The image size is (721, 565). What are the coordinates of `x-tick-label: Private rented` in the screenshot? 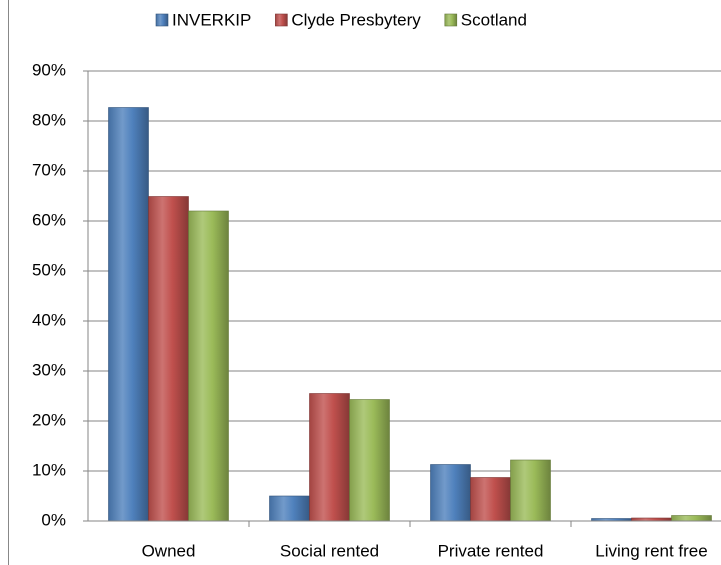 It's located at (491, 550).